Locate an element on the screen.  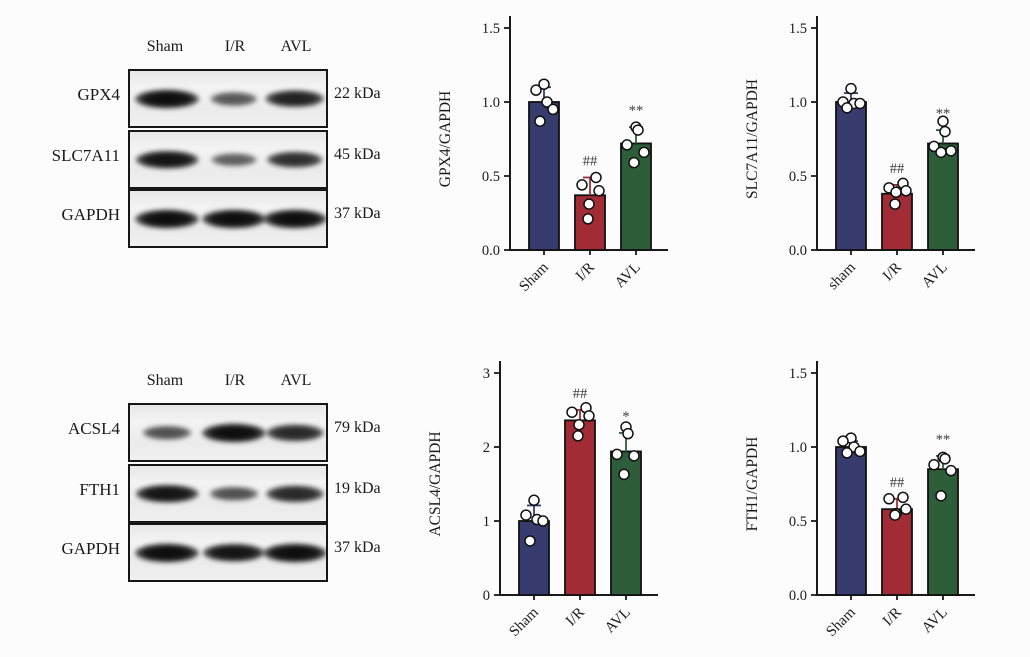
bar-chart-acsl4-gapdh: 0 1 2 3 Sham ## I/R * AVL ACSL4/GAPDH is located at coordinates (550, 505).